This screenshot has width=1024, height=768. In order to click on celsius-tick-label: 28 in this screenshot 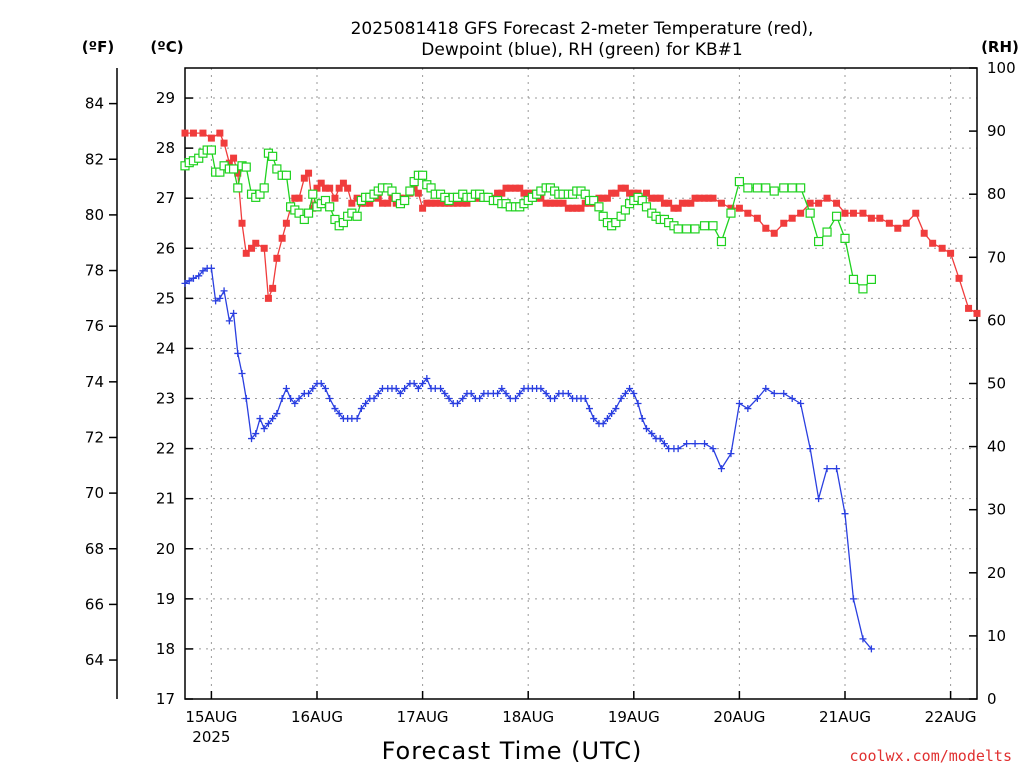, I will do `click(165, 148)`.